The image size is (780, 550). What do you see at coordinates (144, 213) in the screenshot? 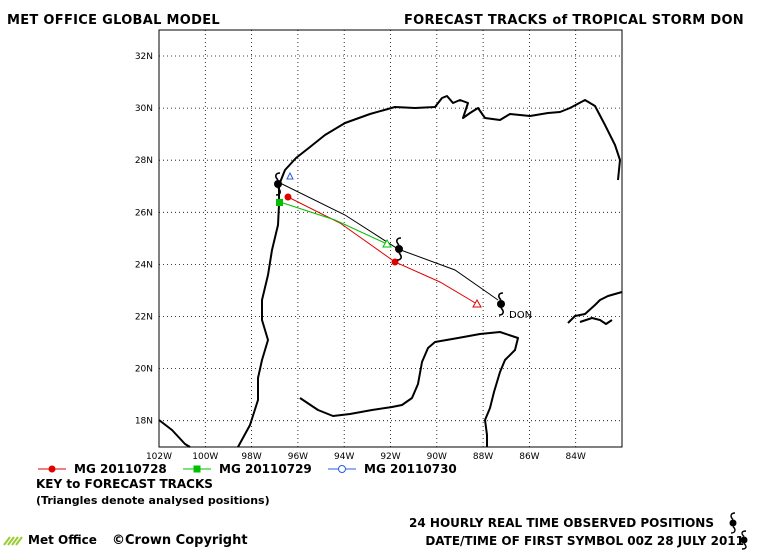
I see `latitude-label: 26N` at bounding box center [144, 213].